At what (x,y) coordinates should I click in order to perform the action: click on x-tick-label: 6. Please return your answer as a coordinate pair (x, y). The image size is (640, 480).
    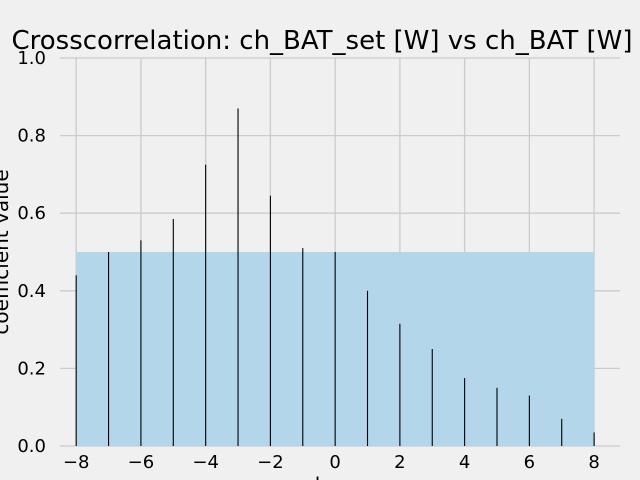
    Looking at the image, I should click on (529, 462).